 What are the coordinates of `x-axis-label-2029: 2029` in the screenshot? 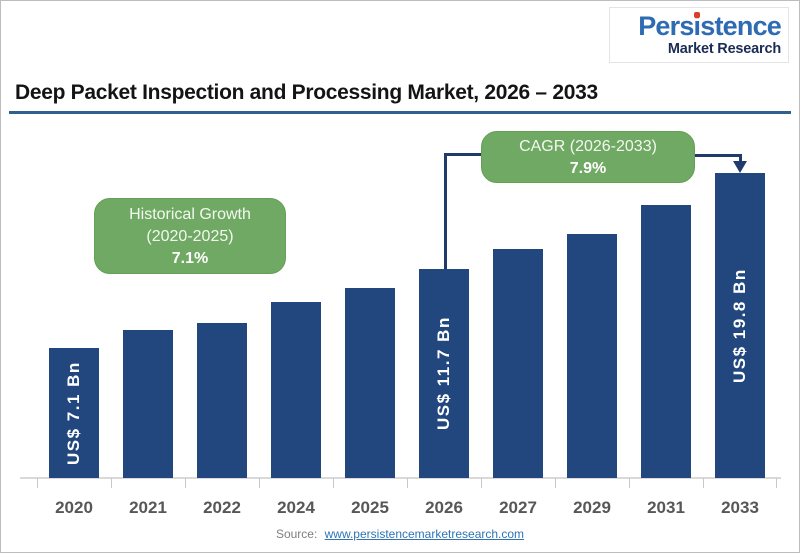 It's located at (592, 507).